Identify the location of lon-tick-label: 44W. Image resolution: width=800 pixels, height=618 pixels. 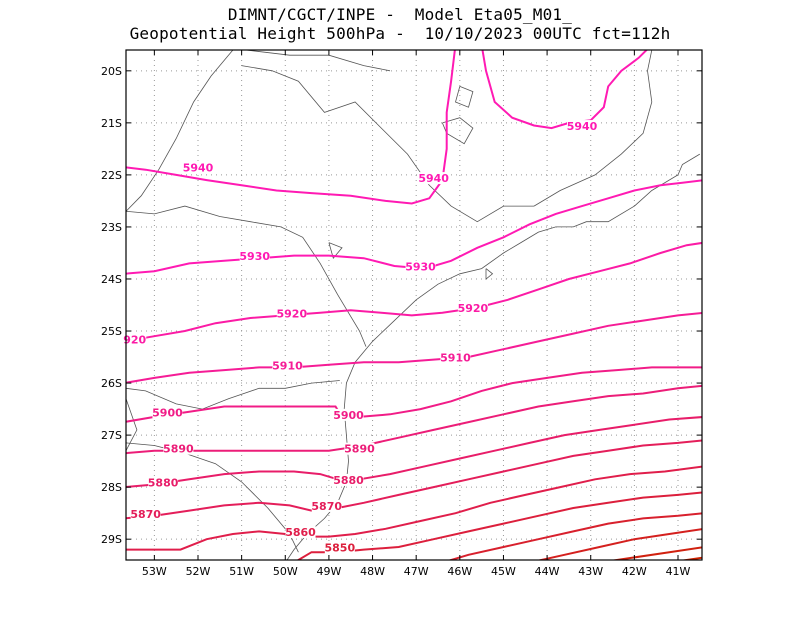
(547, 571).